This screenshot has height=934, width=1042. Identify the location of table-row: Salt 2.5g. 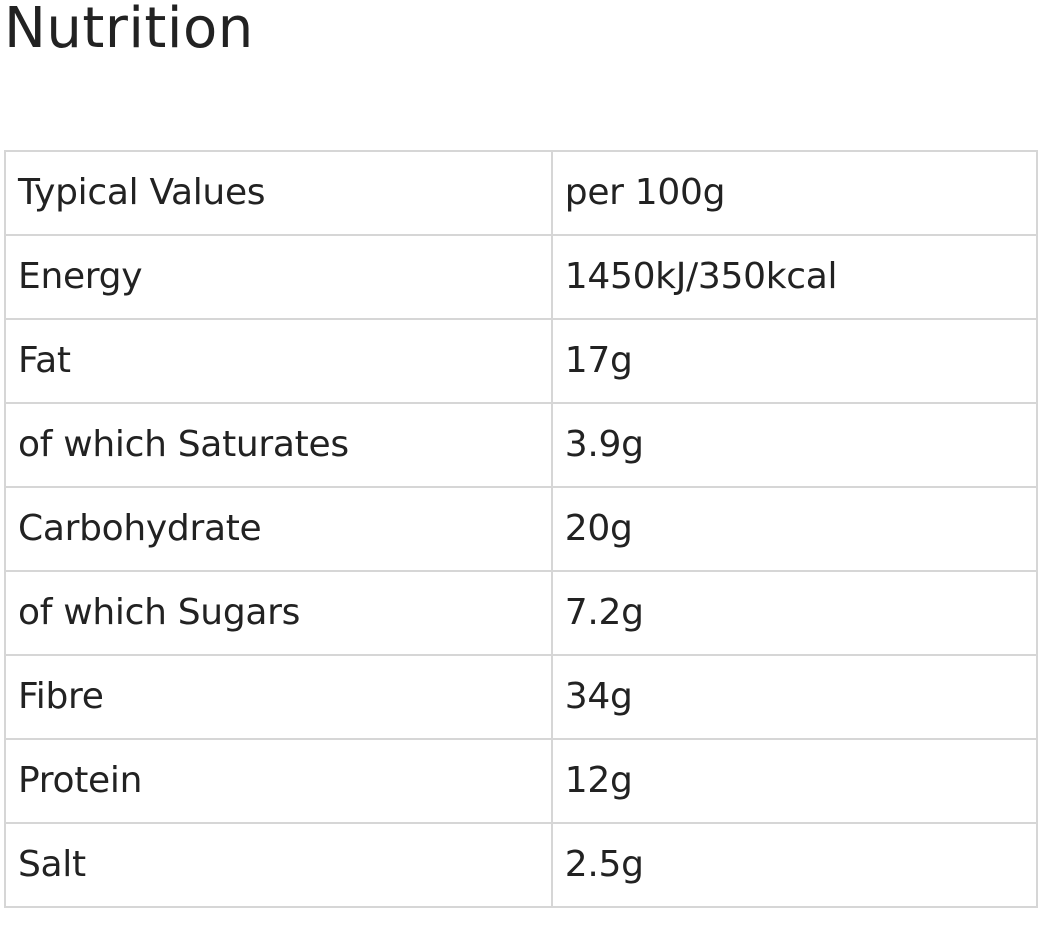
(521, 865).